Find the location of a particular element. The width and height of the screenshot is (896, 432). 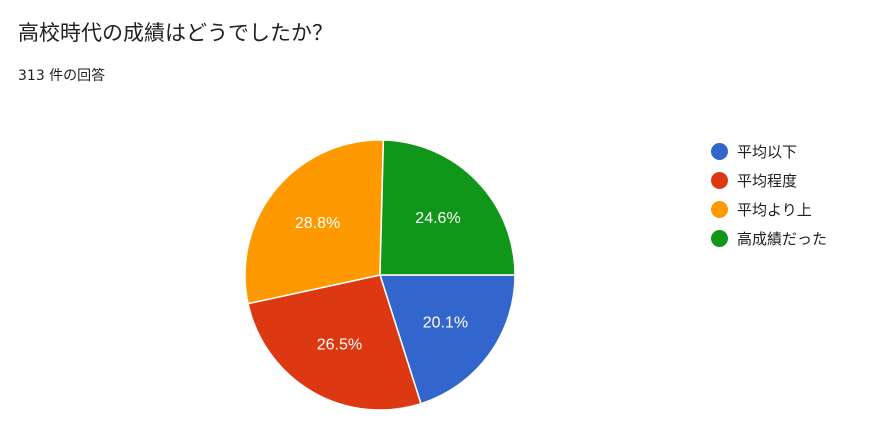

legend-item-4: 高成績だった is located at coordinates (769, 238).